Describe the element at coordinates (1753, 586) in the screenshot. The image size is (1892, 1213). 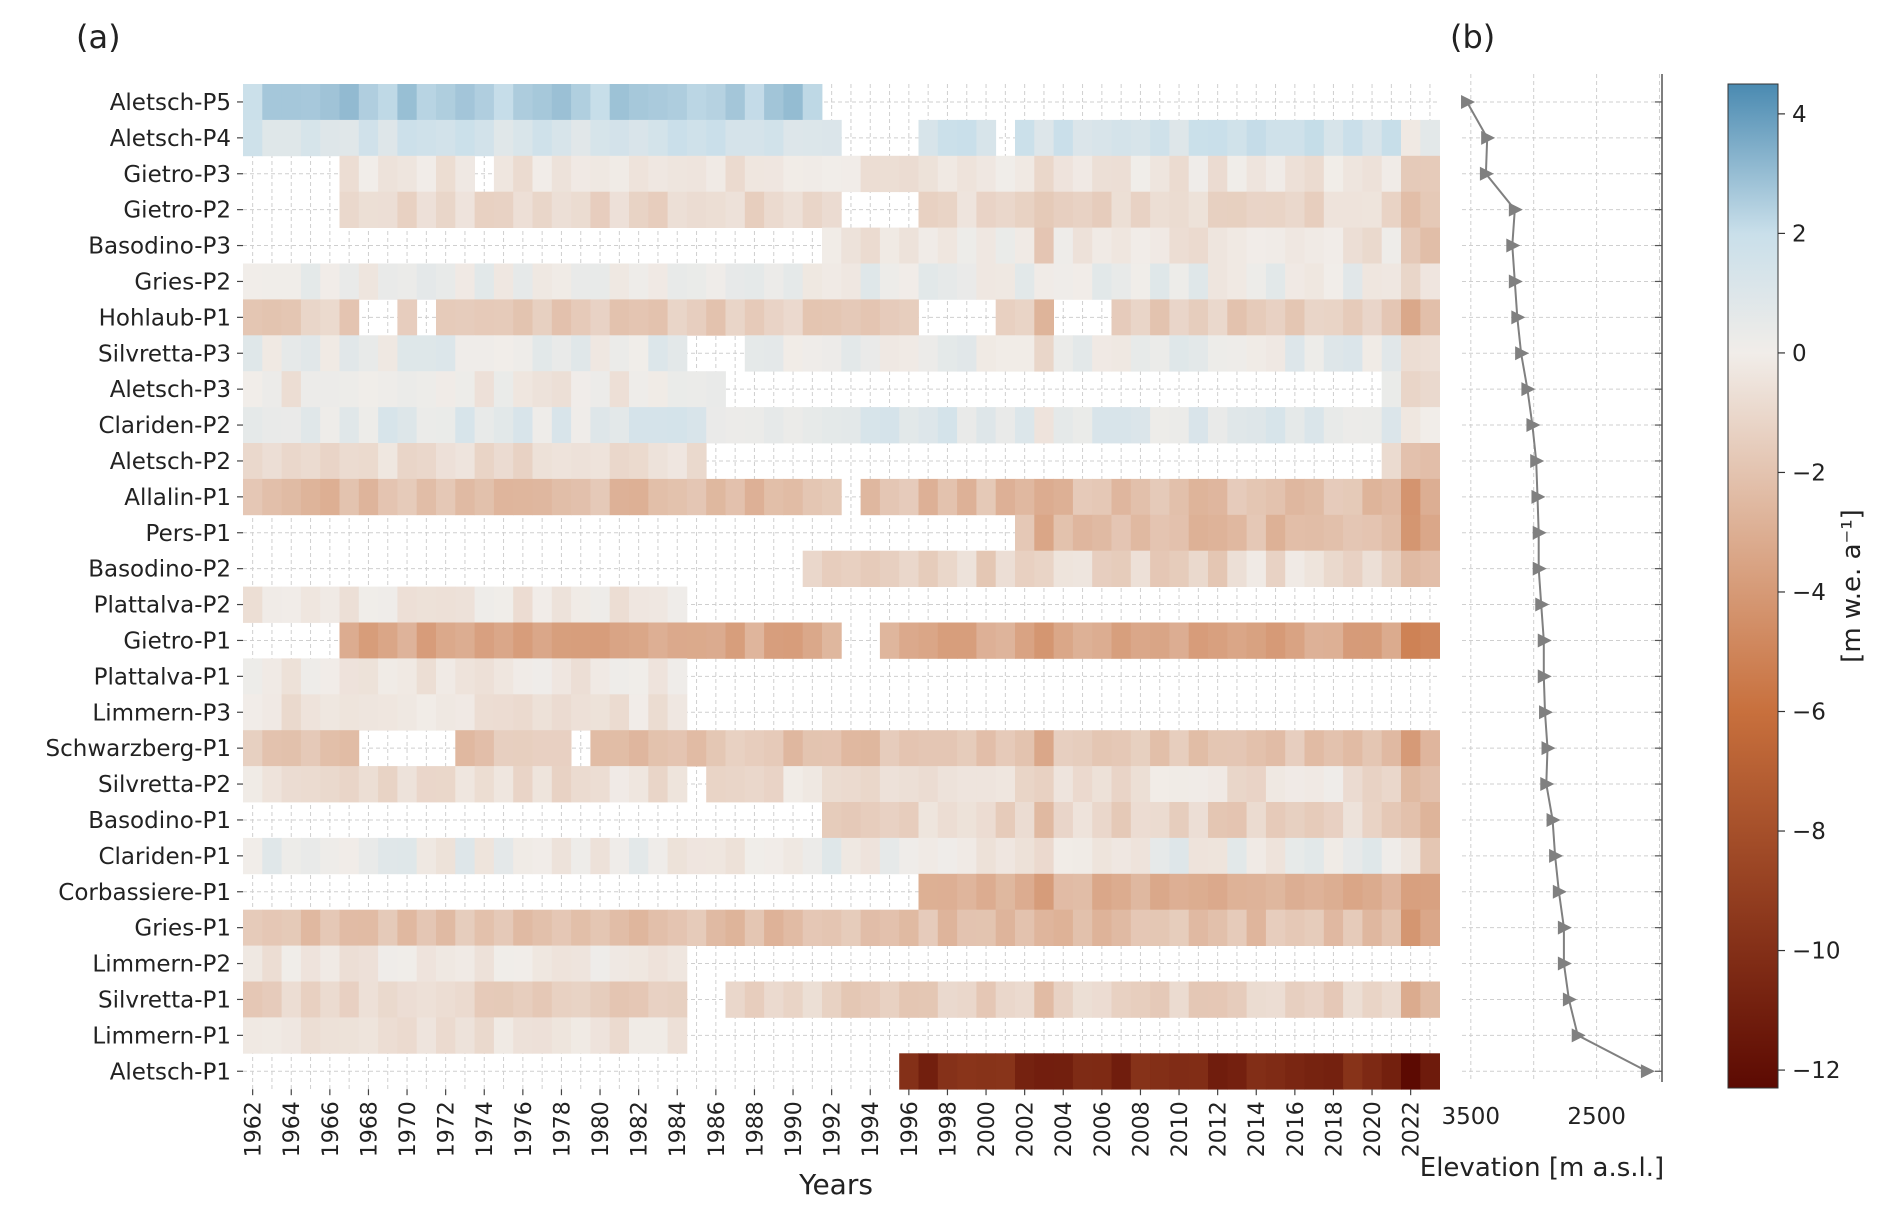
I see `colorbar-bar` at that location.